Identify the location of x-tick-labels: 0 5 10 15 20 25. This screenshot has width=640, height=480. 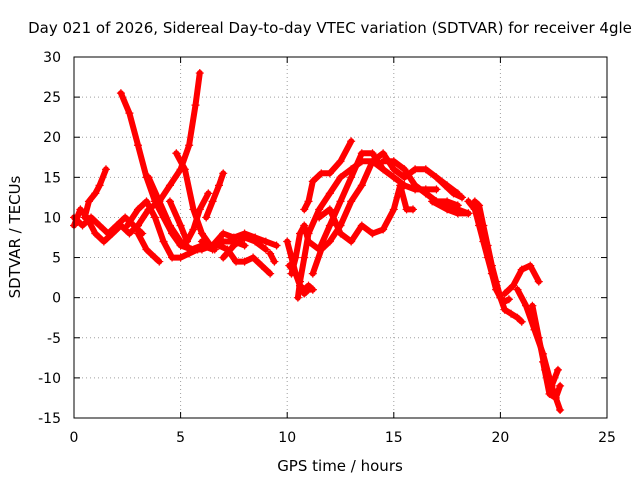
(343, 438).